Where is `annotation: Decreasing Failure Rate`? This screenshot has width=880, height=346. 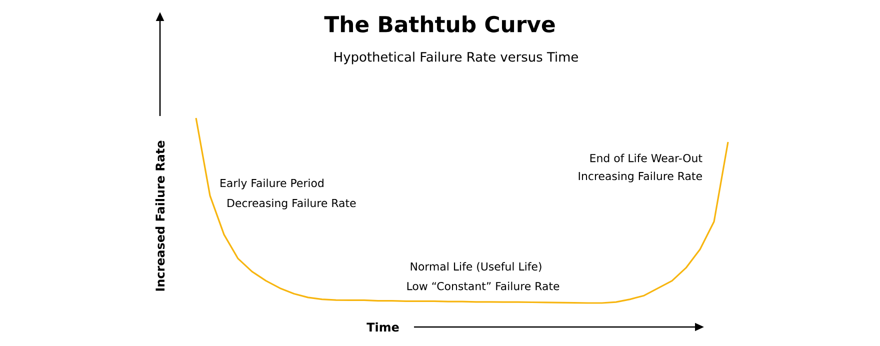 annotation: Decreasing Failure Rate is located at coordinates (292, 204).